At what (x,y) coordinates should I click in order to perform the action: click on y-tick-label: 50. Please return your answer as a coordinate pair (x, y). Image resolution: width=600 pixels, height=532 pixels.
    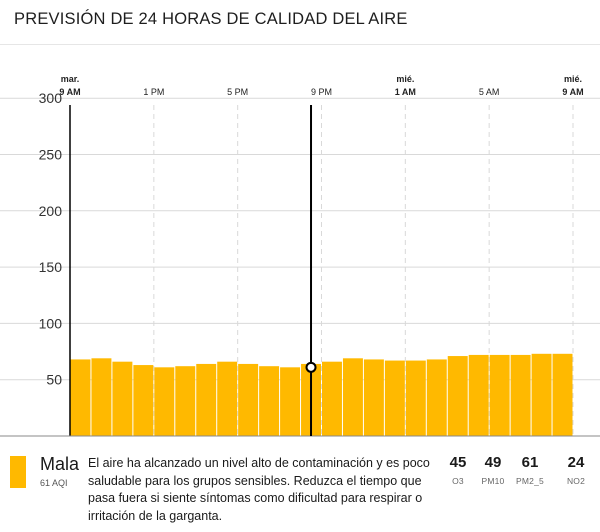
    Looking at the image, I should click on (54, 380).